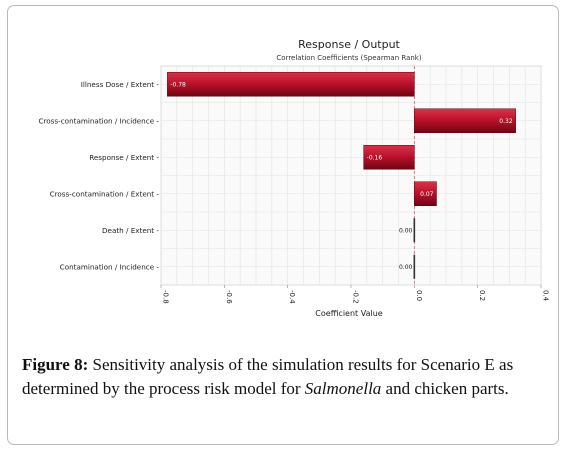 The image size is (568, 453). I want to click on data-label: 0.32, so click(506, 121).